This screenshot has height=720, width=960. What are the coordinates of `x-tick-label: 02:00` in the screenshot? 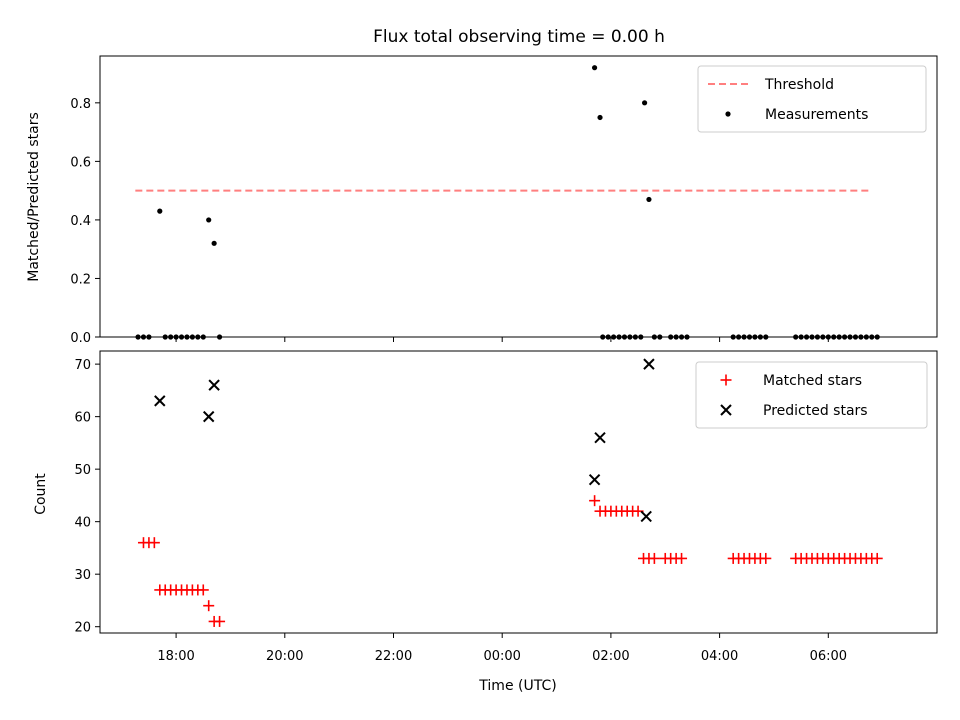 It's located at (610, 656).